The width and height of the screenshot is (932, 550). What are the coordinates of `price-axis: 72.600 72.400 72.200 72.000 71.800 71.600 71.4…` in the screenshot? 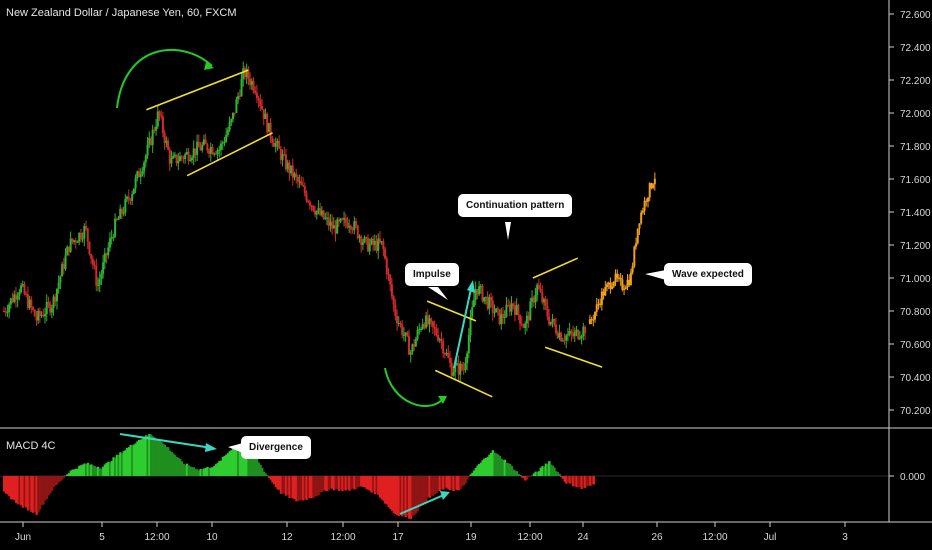 It's located at (910, 213).